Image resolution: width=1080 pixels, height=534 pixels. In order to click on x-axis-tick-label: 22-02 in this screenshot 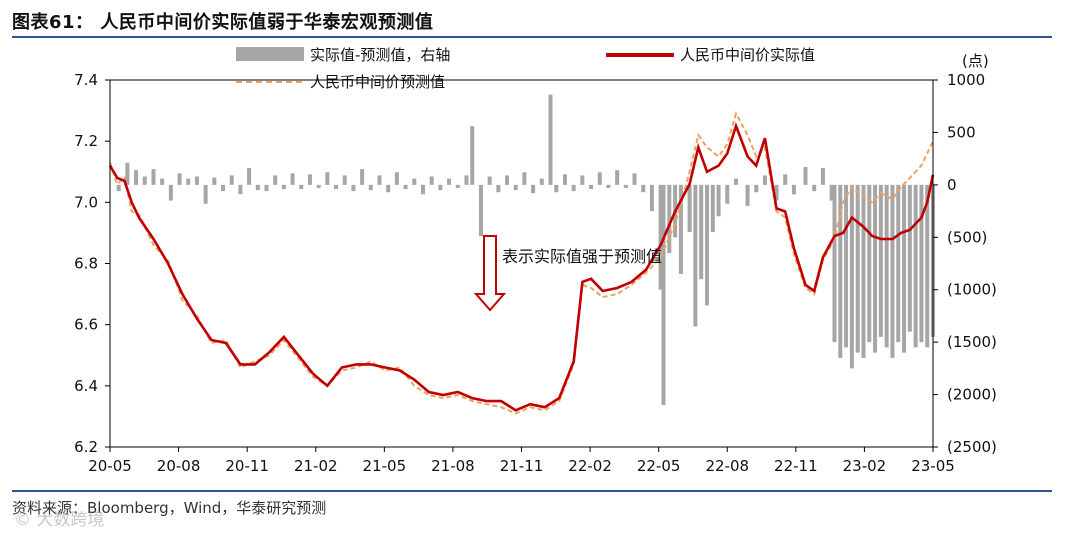, I will do `click(590, 466)`.